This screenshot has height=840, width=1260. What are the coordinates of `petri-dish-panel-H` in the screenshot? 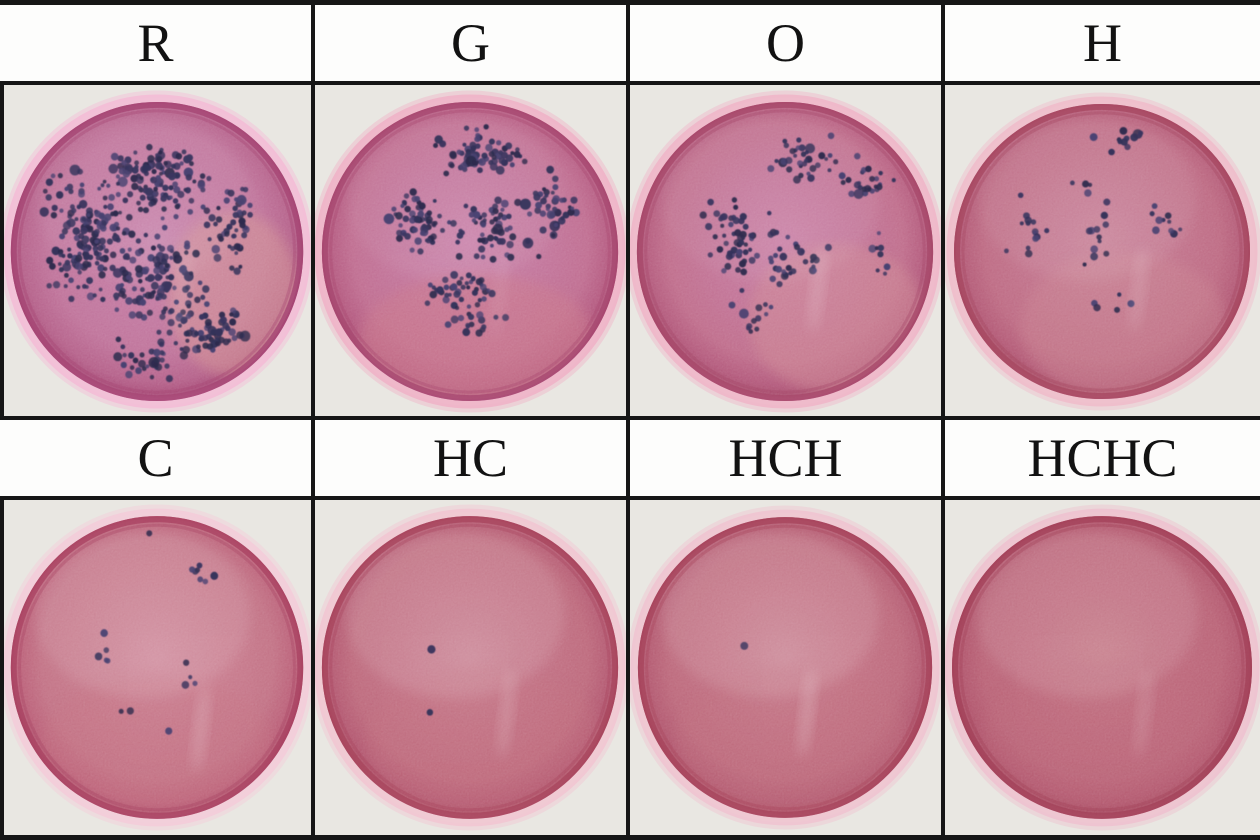 It's located at (1102, 252).